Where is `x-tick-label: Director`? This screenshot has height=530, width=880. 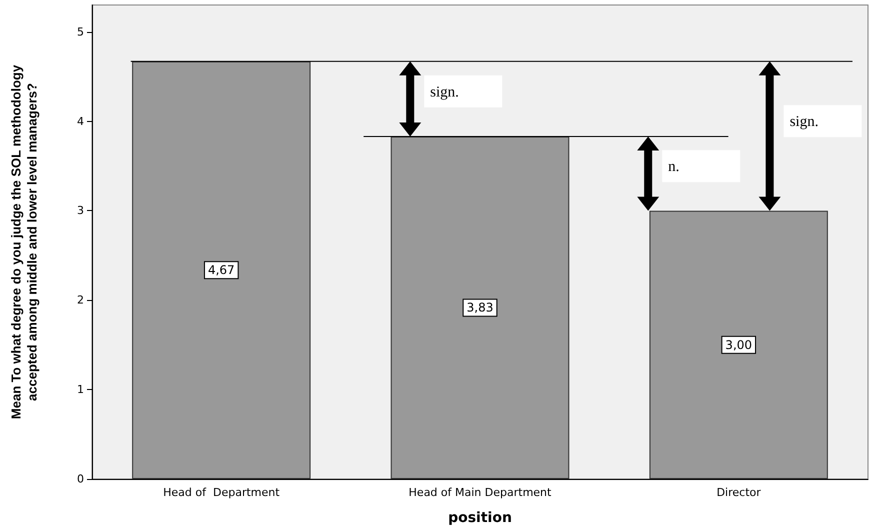 x-tick-label: Director is located at coordinates (739, 492).